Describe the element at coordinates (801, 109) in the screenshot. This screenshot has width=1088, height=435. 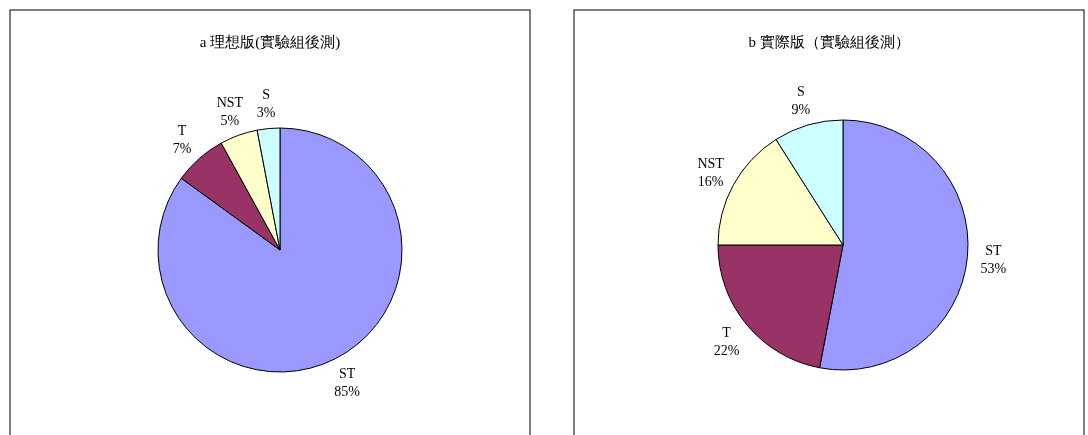
I see `data-label: 9%` at that location.